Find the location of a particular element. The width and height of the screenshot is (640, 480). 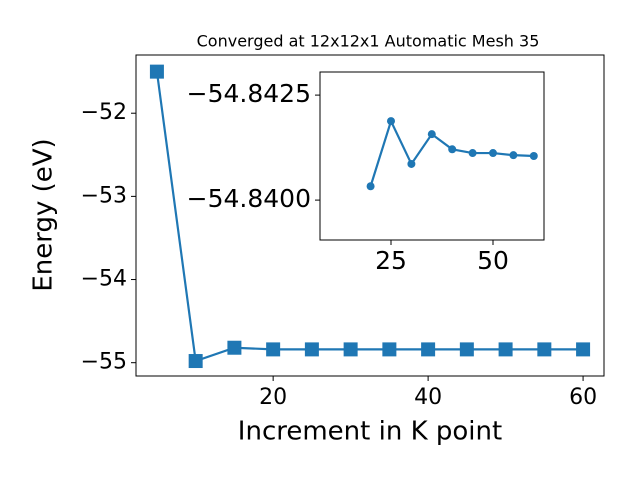

y-tick-label: −54.8425 is located at coordinates (249, 93).